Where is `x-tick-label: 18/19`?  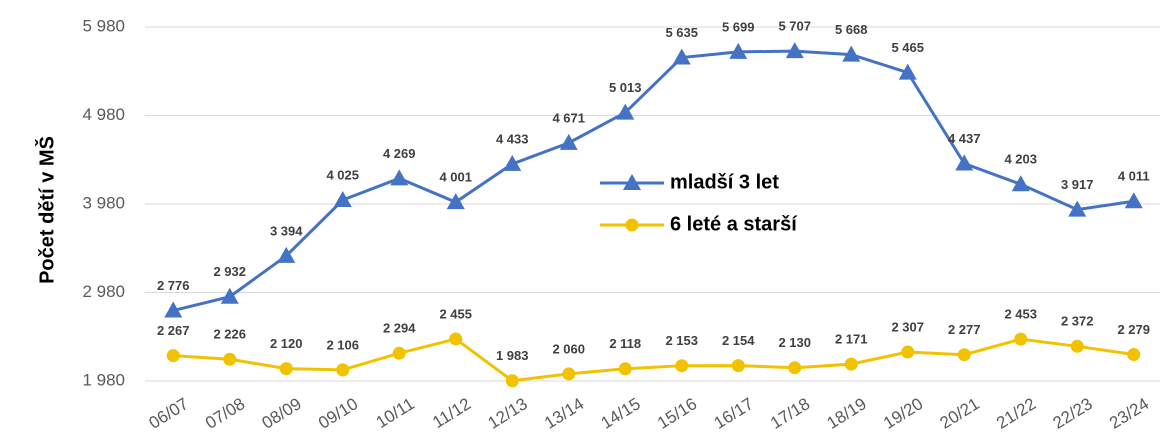 x-tick-label: 18/19 is located at coordinates (847, 413).